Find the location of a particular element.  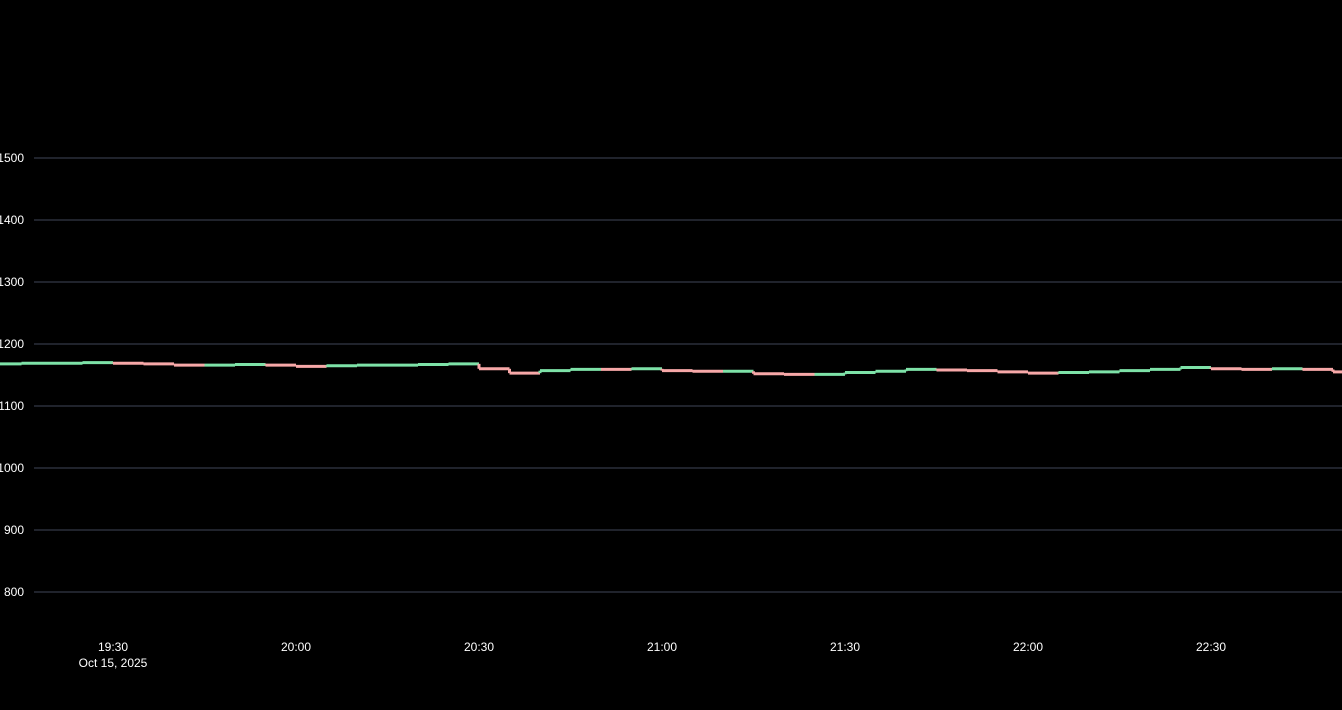

y-tick-label: 900 is located at coordinates (14, 530).